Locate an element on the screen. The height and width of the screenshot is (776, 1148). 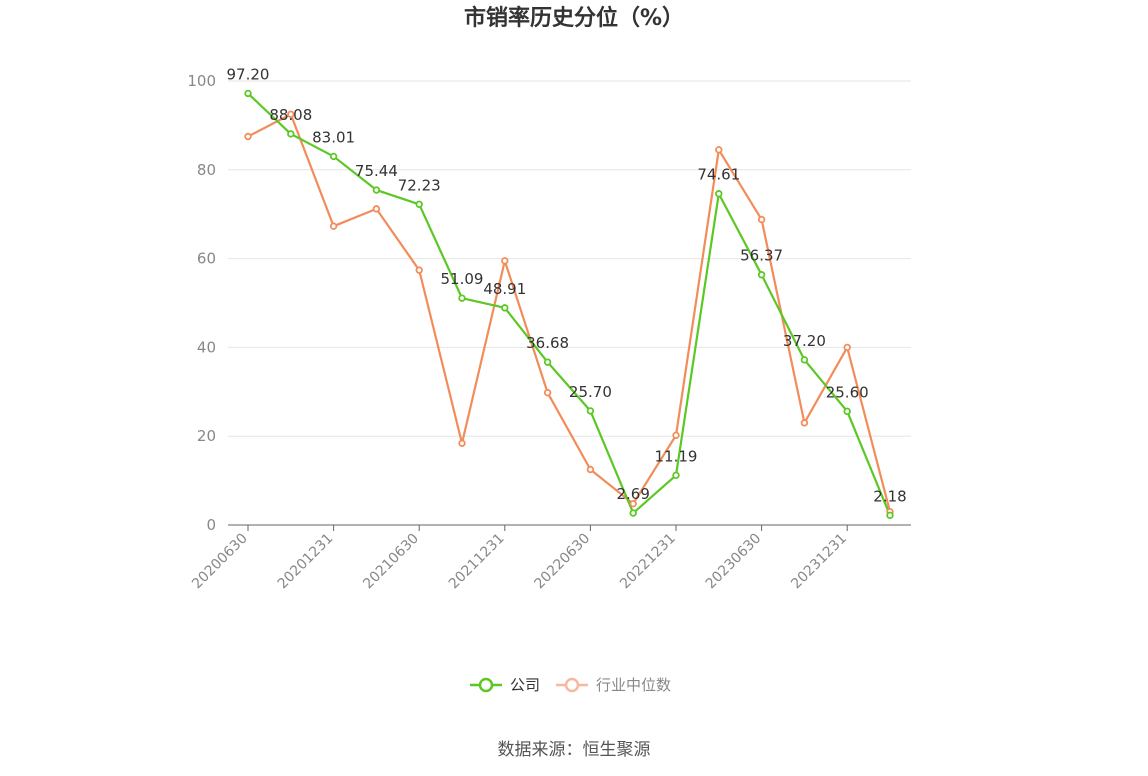
legend-label: 行业中位数 is located at coordinates (633, 685).